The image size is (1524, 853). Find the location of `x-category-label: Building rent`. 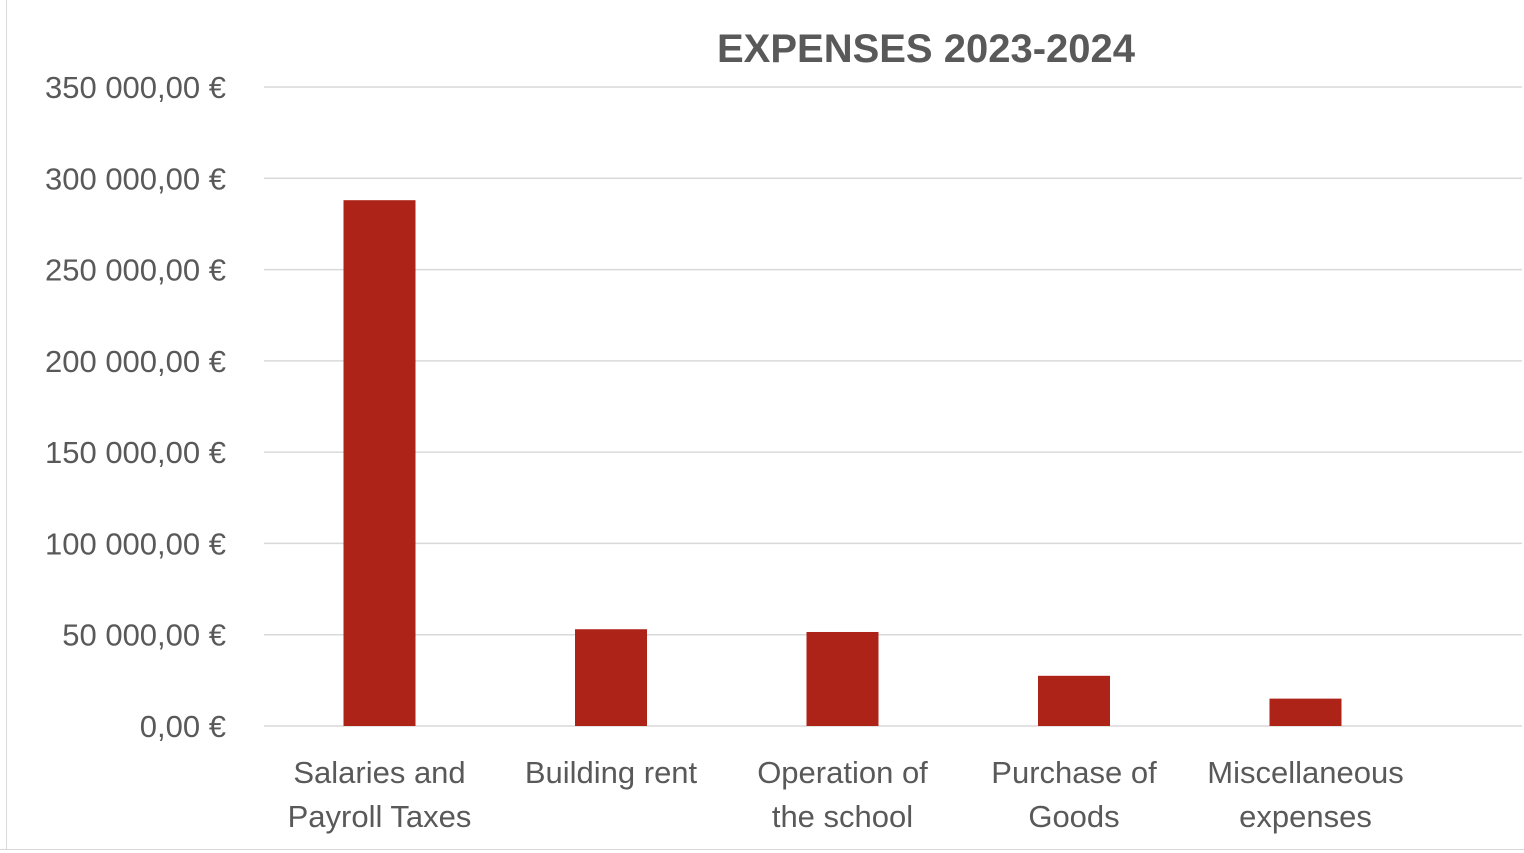

x-category-label: Building rent is located at coordinates (611, 772).